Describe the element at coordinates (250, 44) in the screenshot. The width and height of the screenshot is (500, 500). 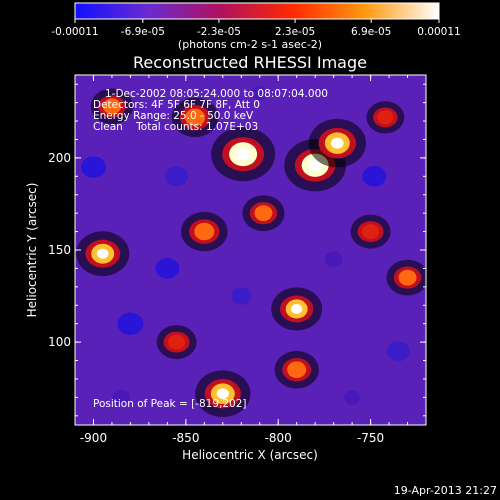
I see `colorbar-unit-label: (photons cm-2 s-1 asec-2)` at that location.